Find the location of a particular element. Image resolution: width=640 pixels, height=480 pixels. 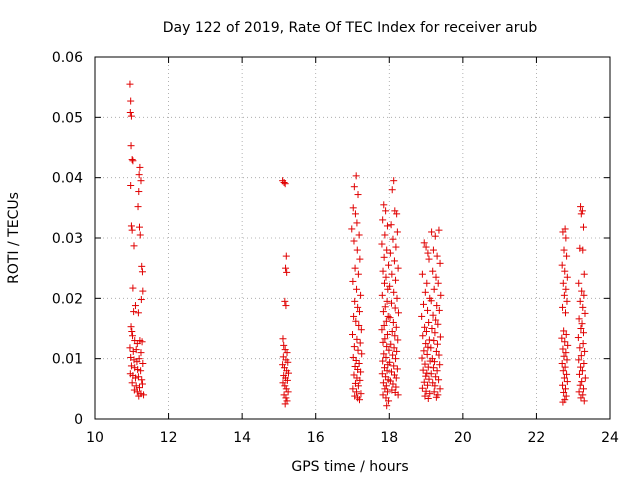

x-tick-label: 14 is located at coordinates (242, 438).